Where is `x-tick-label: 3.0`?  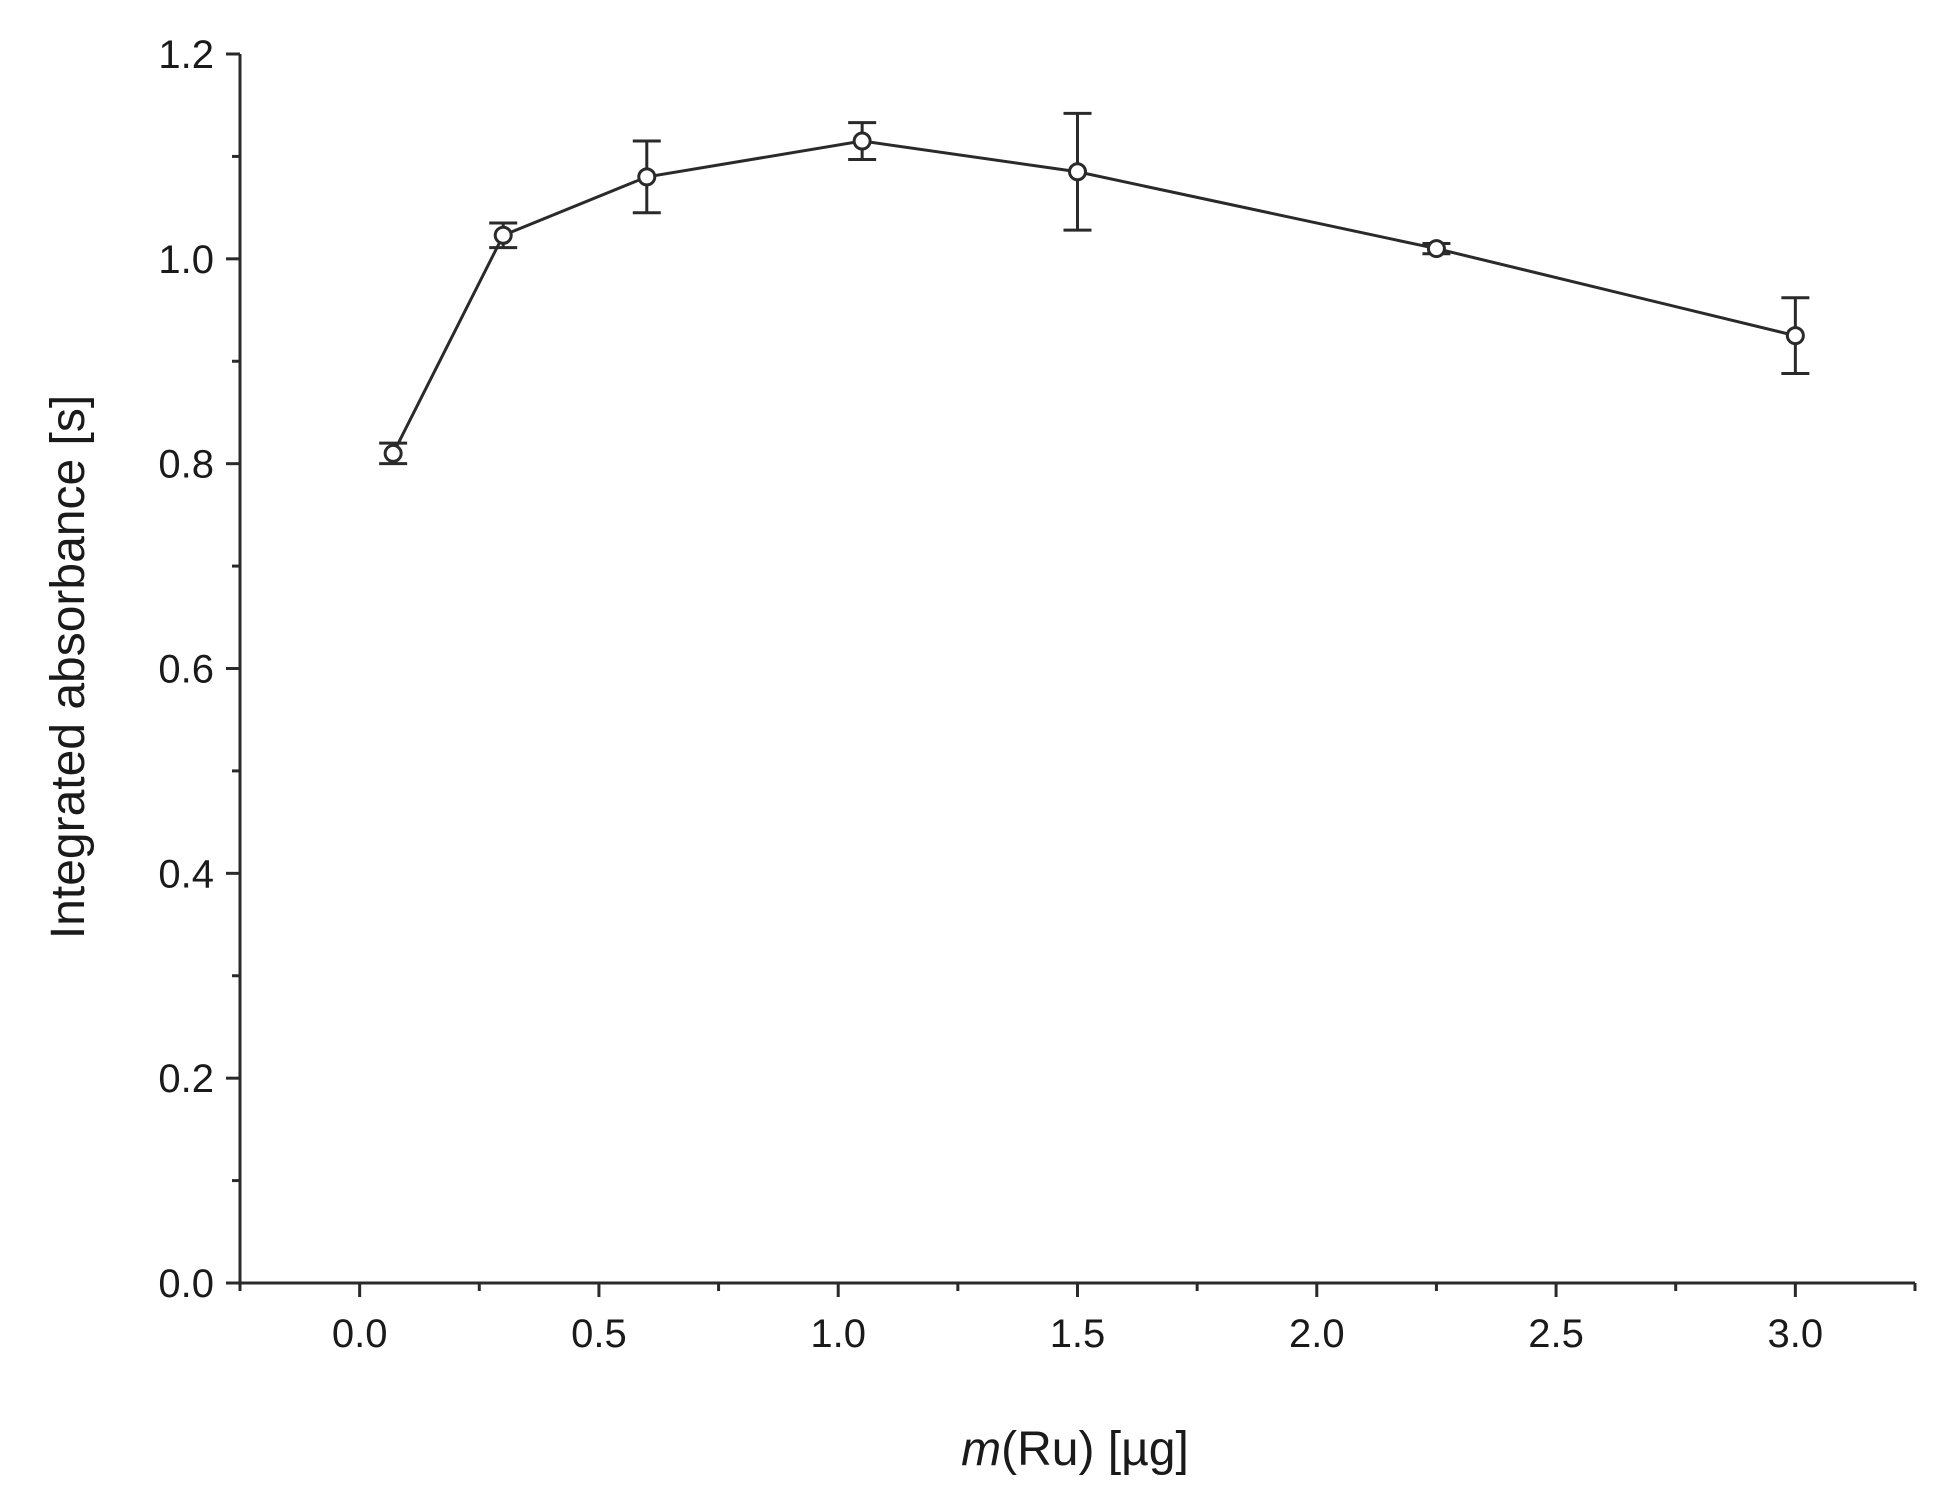 x-tick-label: 3.0 is located at coordinates (1796, 1334).